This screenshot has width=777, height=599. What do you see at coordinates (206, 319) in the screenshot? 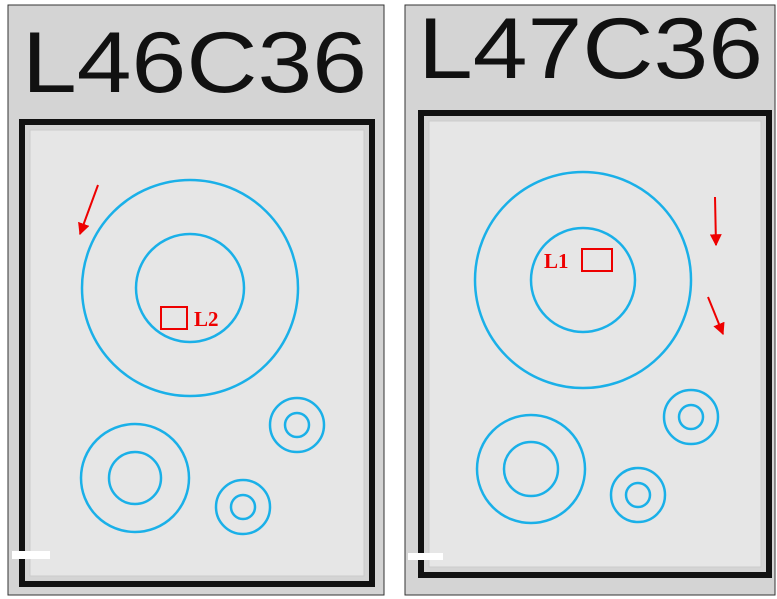
I see `region-label: L2` at bounding box center [206, 319].